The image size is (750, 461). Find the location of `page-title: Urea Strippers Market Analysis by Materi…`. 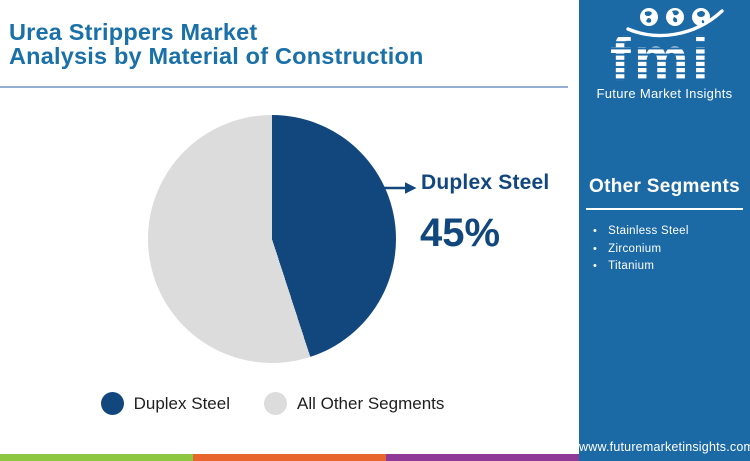

page-title: Urea Strippers Market Analysis by Materi… is located at coordinates (216, 44).